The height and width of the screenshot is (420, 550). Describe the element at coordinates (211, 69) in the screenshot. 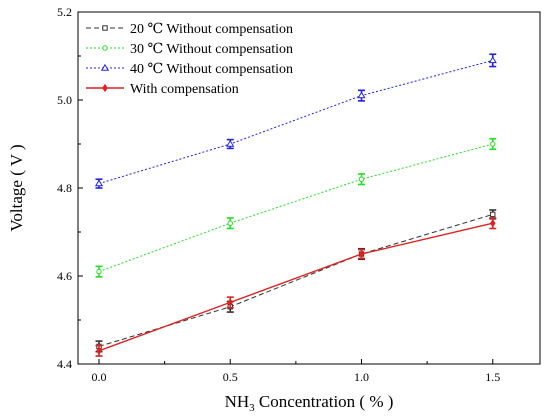

I see `legend-label: 40 ℃ Without compensation` at that location.